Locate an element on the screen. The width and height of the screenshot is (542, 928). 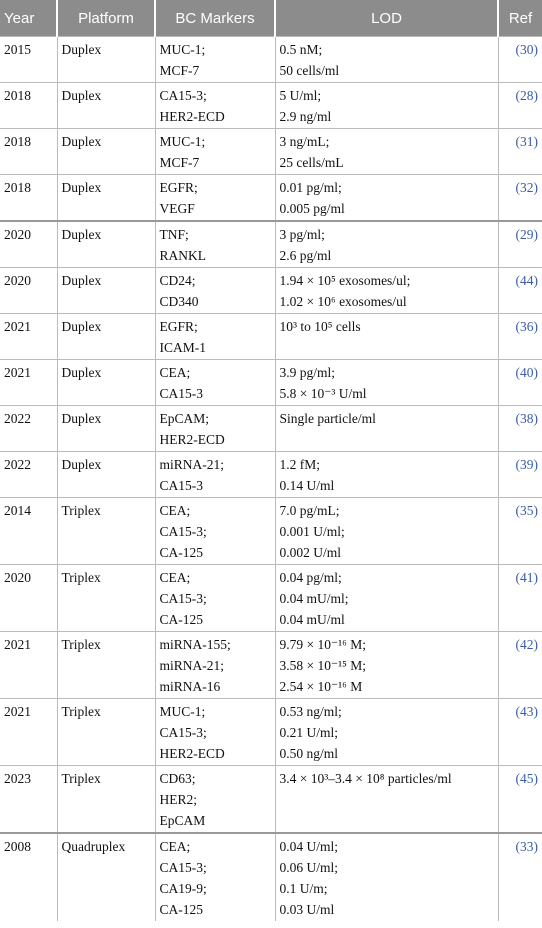
cell-line: 3 pg/ml; is located at coordinates (302, 234).